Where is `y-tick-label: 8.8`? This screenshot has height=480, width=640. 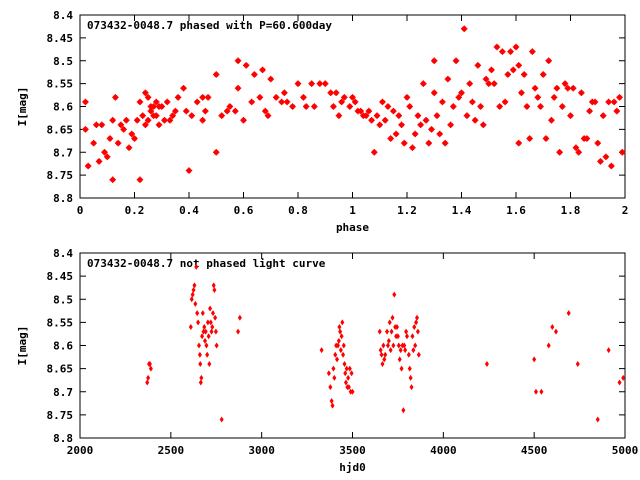 y-tick-label: 8.8 is located at coordinates (63, 438).